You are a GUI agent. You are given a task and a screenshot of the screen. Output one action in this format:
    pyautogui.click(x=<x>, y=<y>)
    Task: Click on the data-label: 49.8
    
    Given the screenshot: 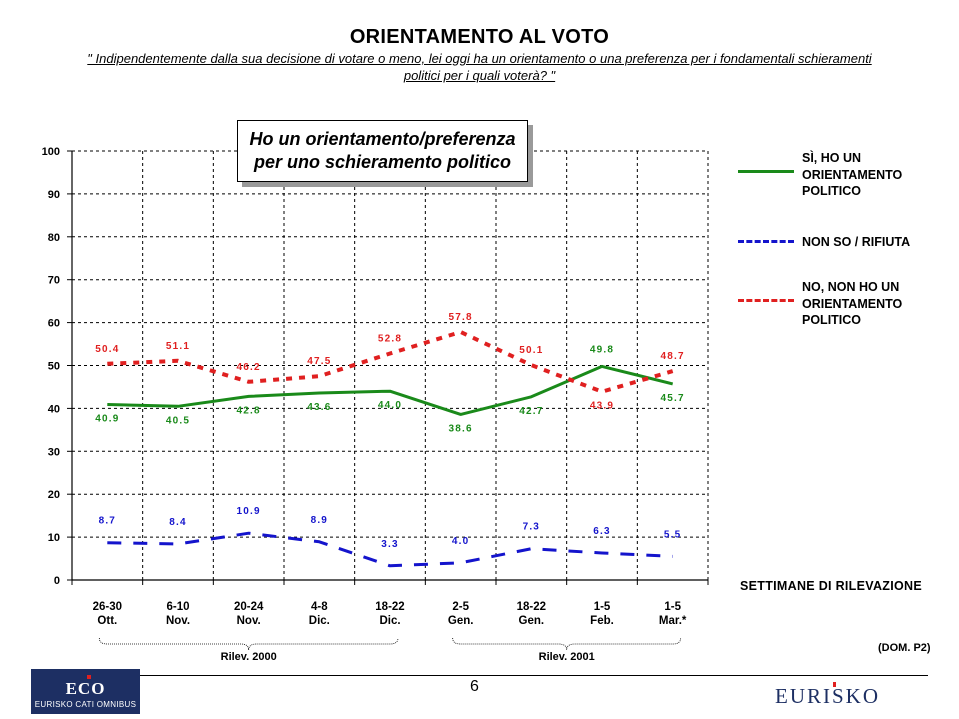 What is the action you would take?
    pyautogui.click(x=602, y=349)
    